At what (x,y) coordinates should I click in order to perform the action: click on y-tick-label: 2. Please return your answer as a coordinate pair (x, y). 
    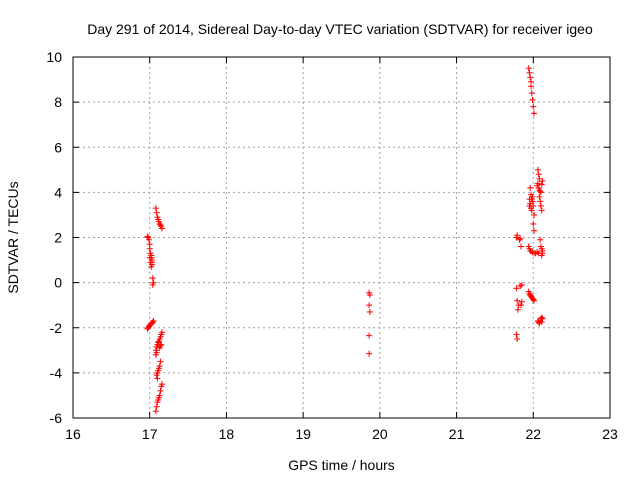
    Looking at the image, I should click on (58, 238).